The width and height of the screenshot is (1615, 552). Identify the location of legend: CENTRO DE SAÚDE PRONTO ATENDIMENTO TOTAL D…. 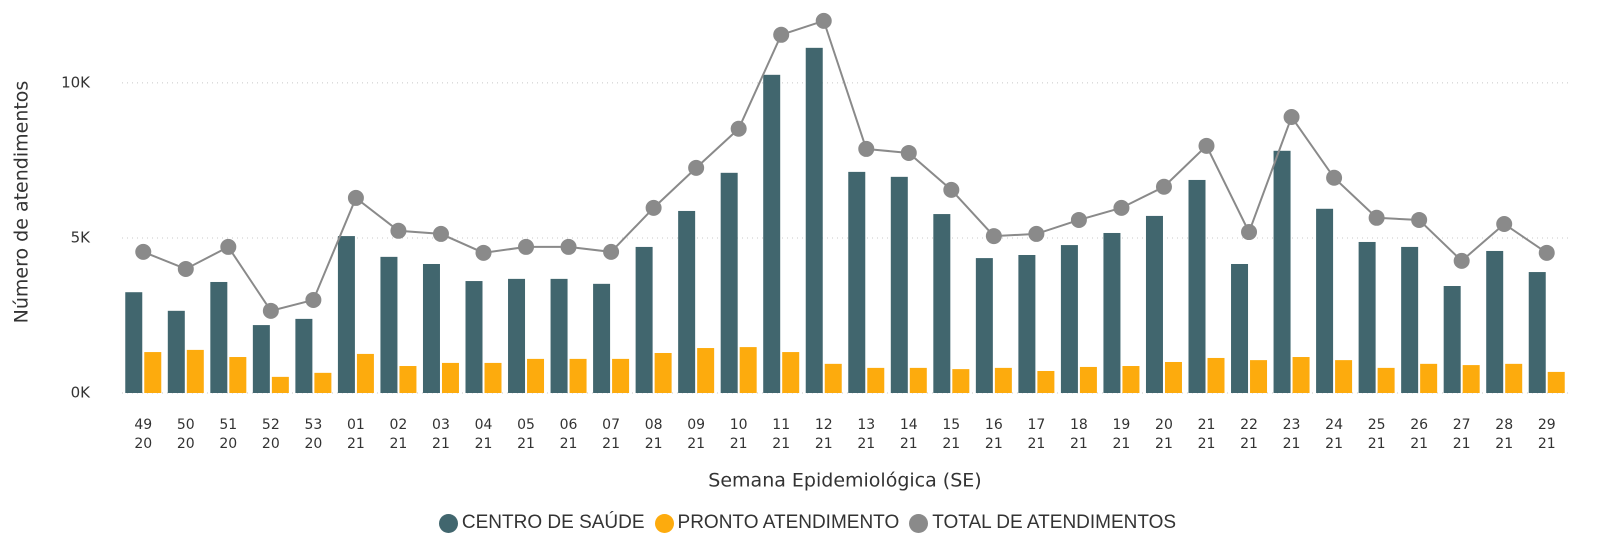
(807, 523).